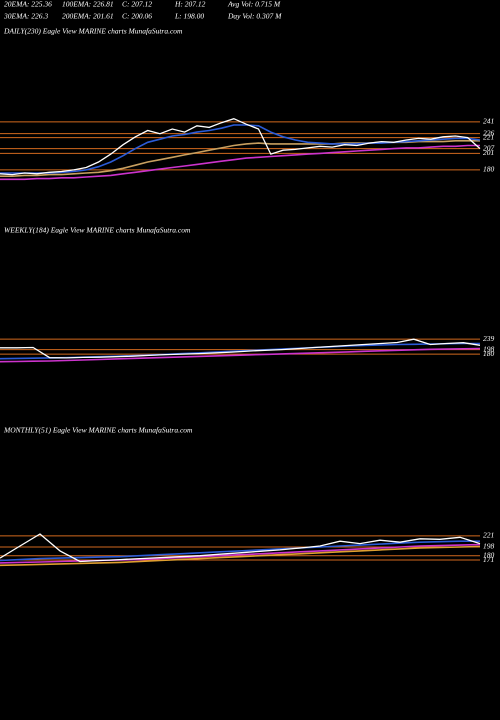 This screenshot has height=720, width=500. What do you see at coordinates (137, 4) in the screenshot?
I see `header-stat: C: 207.12` at bounding box center [137, 4].